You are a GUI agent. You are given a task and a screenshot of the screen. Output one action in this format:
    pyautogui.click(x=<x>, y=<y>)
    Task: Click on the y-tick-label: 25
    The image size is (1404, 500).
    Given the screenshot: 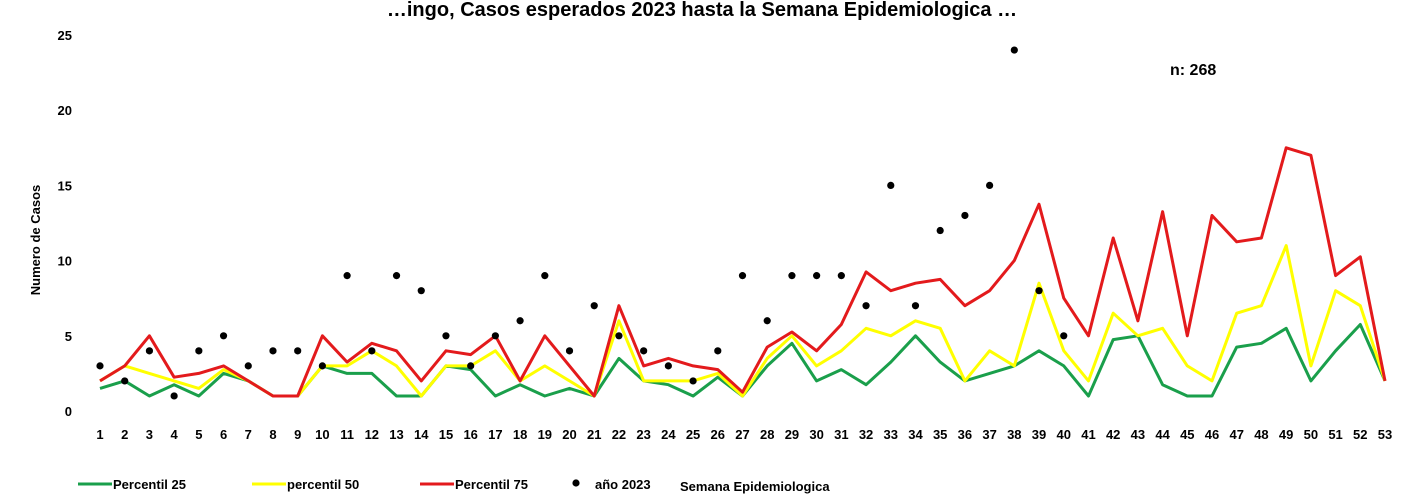 What is the action you would take?
    pyautogui.click(x=65, y=35)
    